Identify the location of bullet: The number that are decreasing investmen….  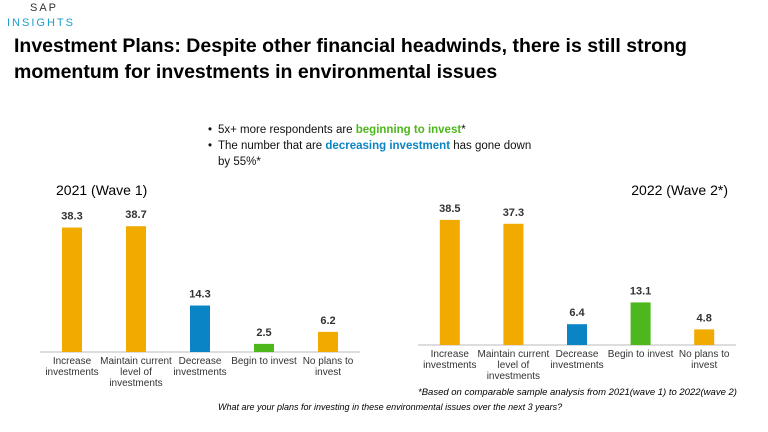
(373, 154).